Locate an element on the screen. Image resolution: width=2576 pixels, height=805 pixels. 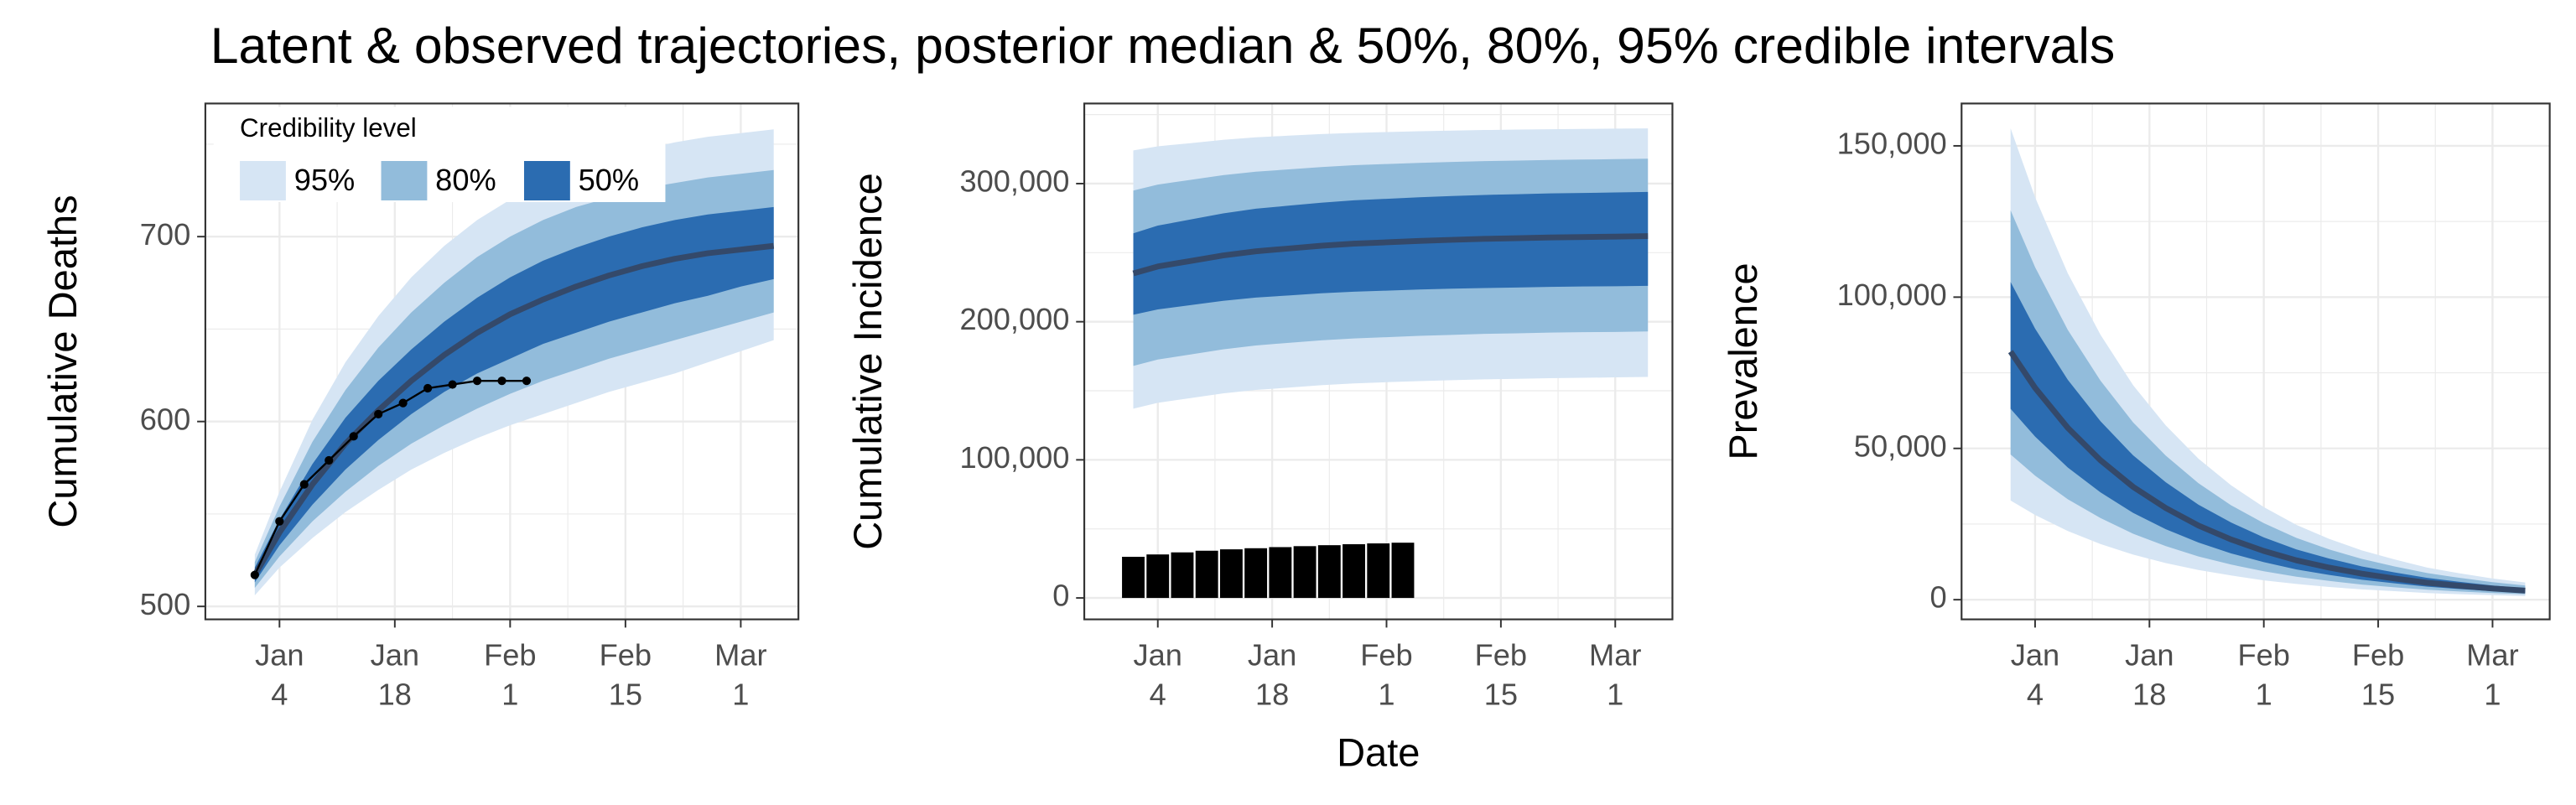
x-axis-label: Date is located at coordinates (1378, 752).